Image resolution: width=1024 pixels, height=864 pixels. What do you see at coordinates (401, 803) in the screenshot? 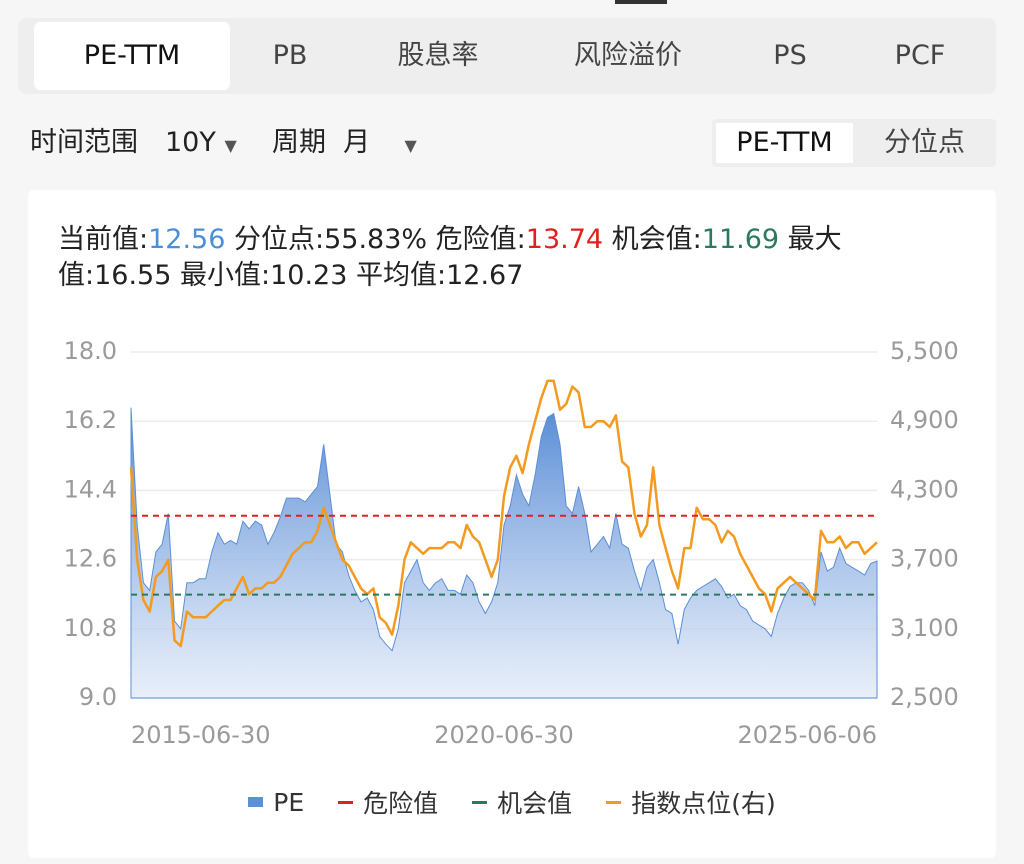
I see `legend-label: 危险值` at bounding box center [401, 803].